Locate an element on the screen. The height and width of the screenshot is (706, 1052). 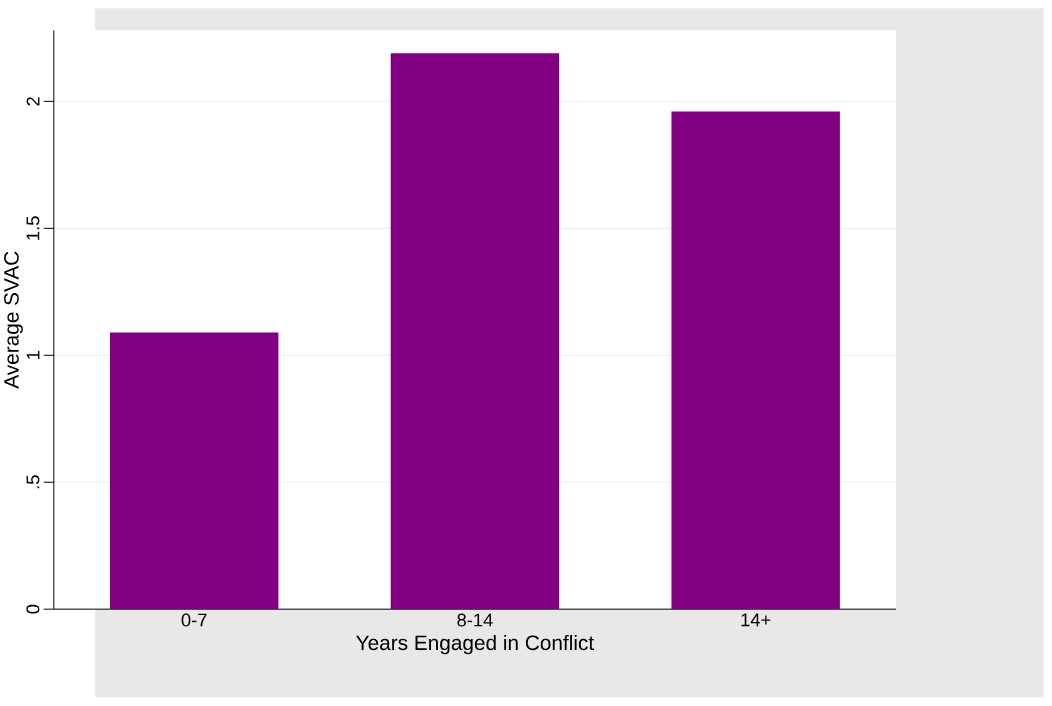
x-tick-label: 0-7 is located at coordinates (194, 620).